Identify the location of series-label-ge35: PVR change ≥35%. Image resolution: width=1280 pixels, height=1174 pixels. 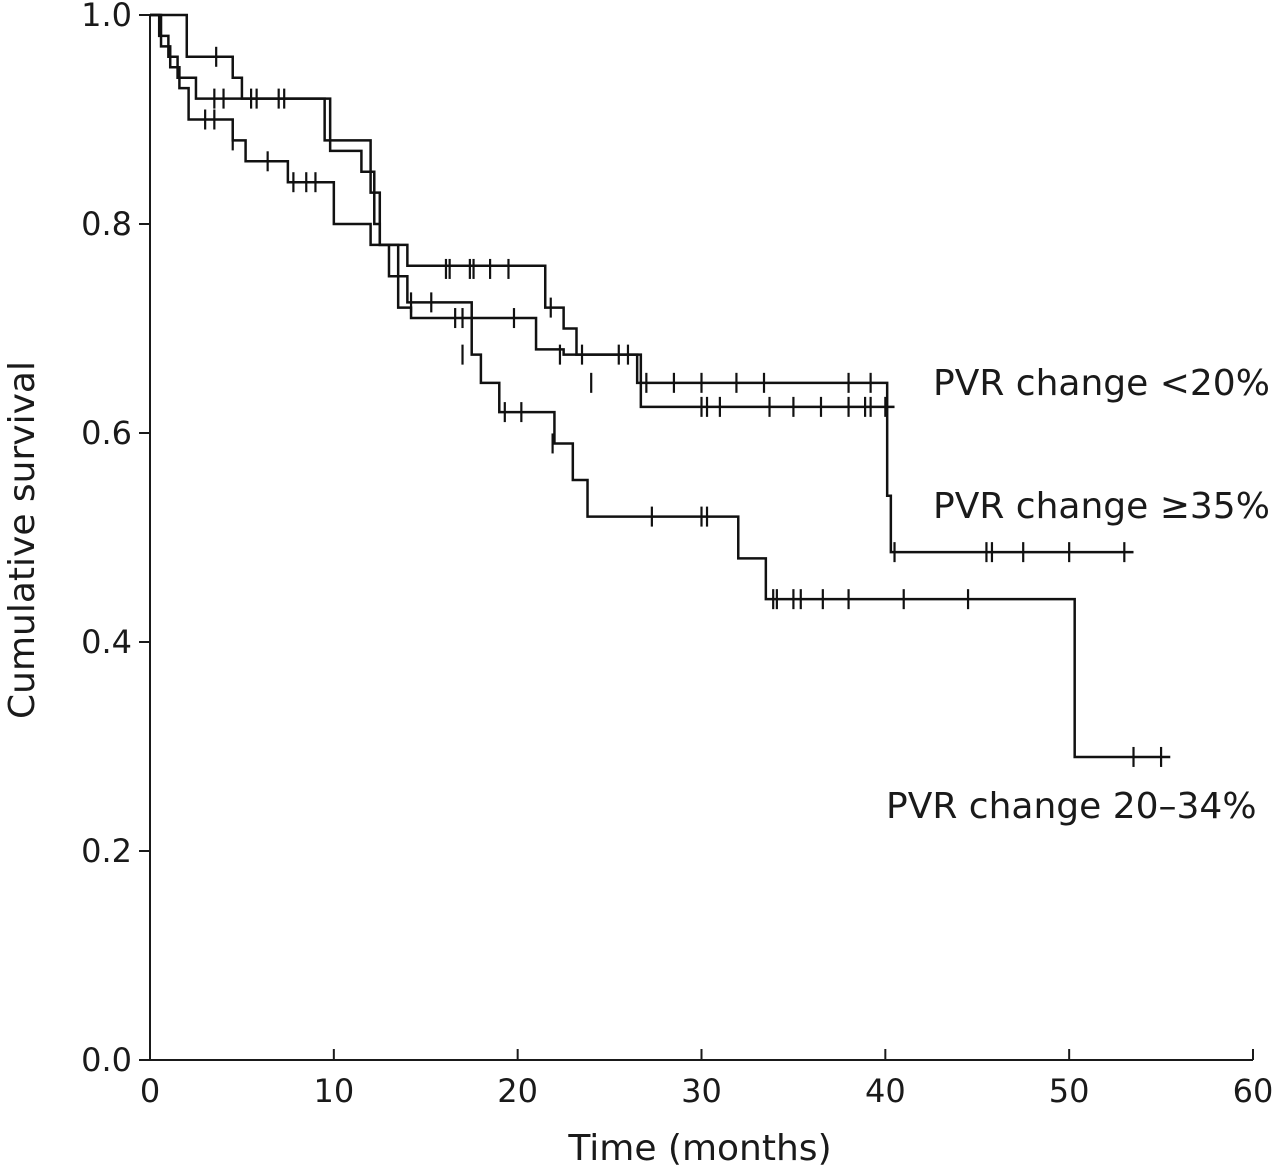
(1101, 506).